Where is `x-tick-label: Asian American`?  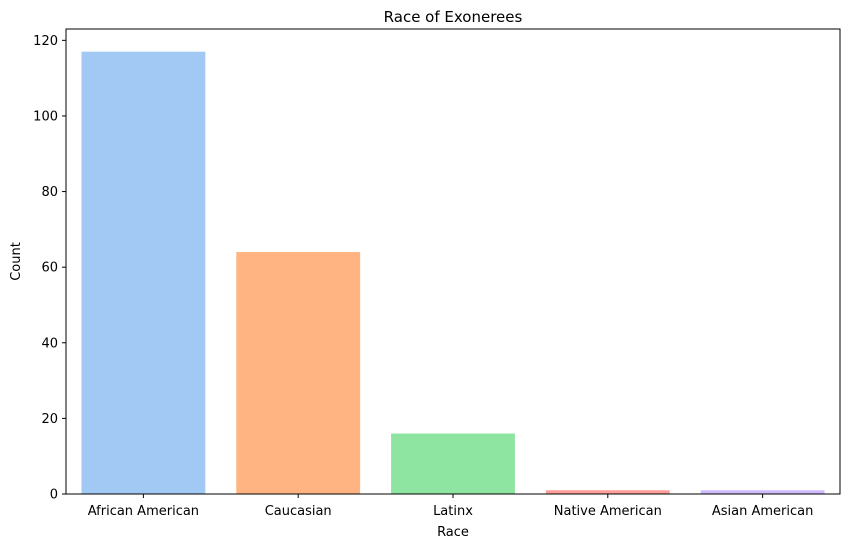 x-tick-label: Asian American is located at coordinates (762, 511).